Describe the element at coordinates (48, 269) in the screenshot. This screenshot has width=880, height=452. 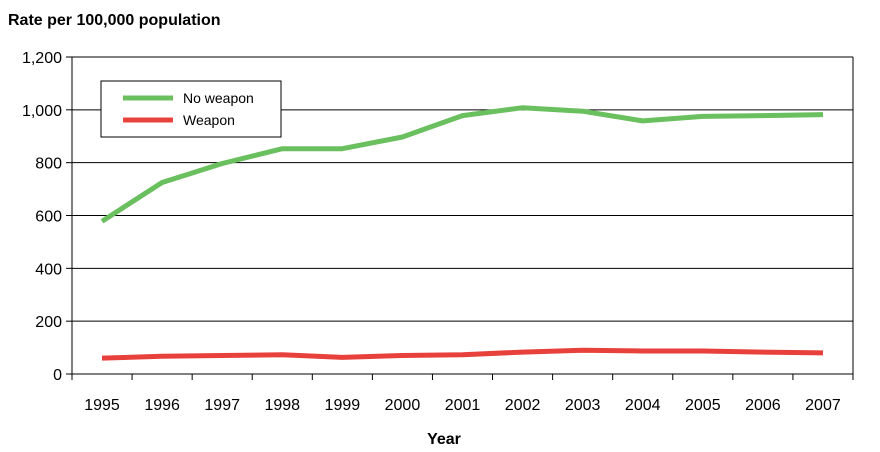
I see `y-tick-label: 400` at that location.